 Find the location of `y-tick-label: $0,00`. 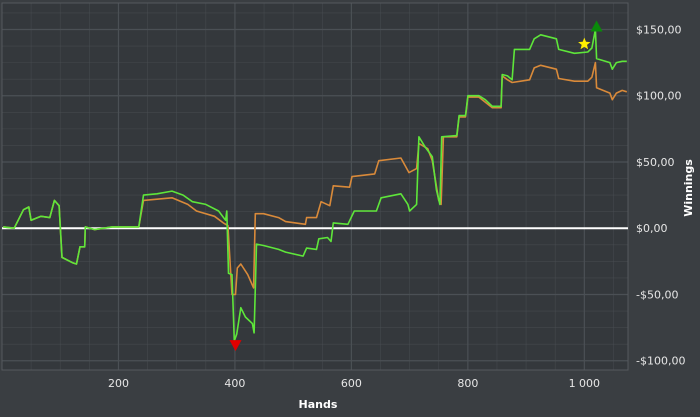

y-tick-label: $0,00 is located at coordinates (652, 228).